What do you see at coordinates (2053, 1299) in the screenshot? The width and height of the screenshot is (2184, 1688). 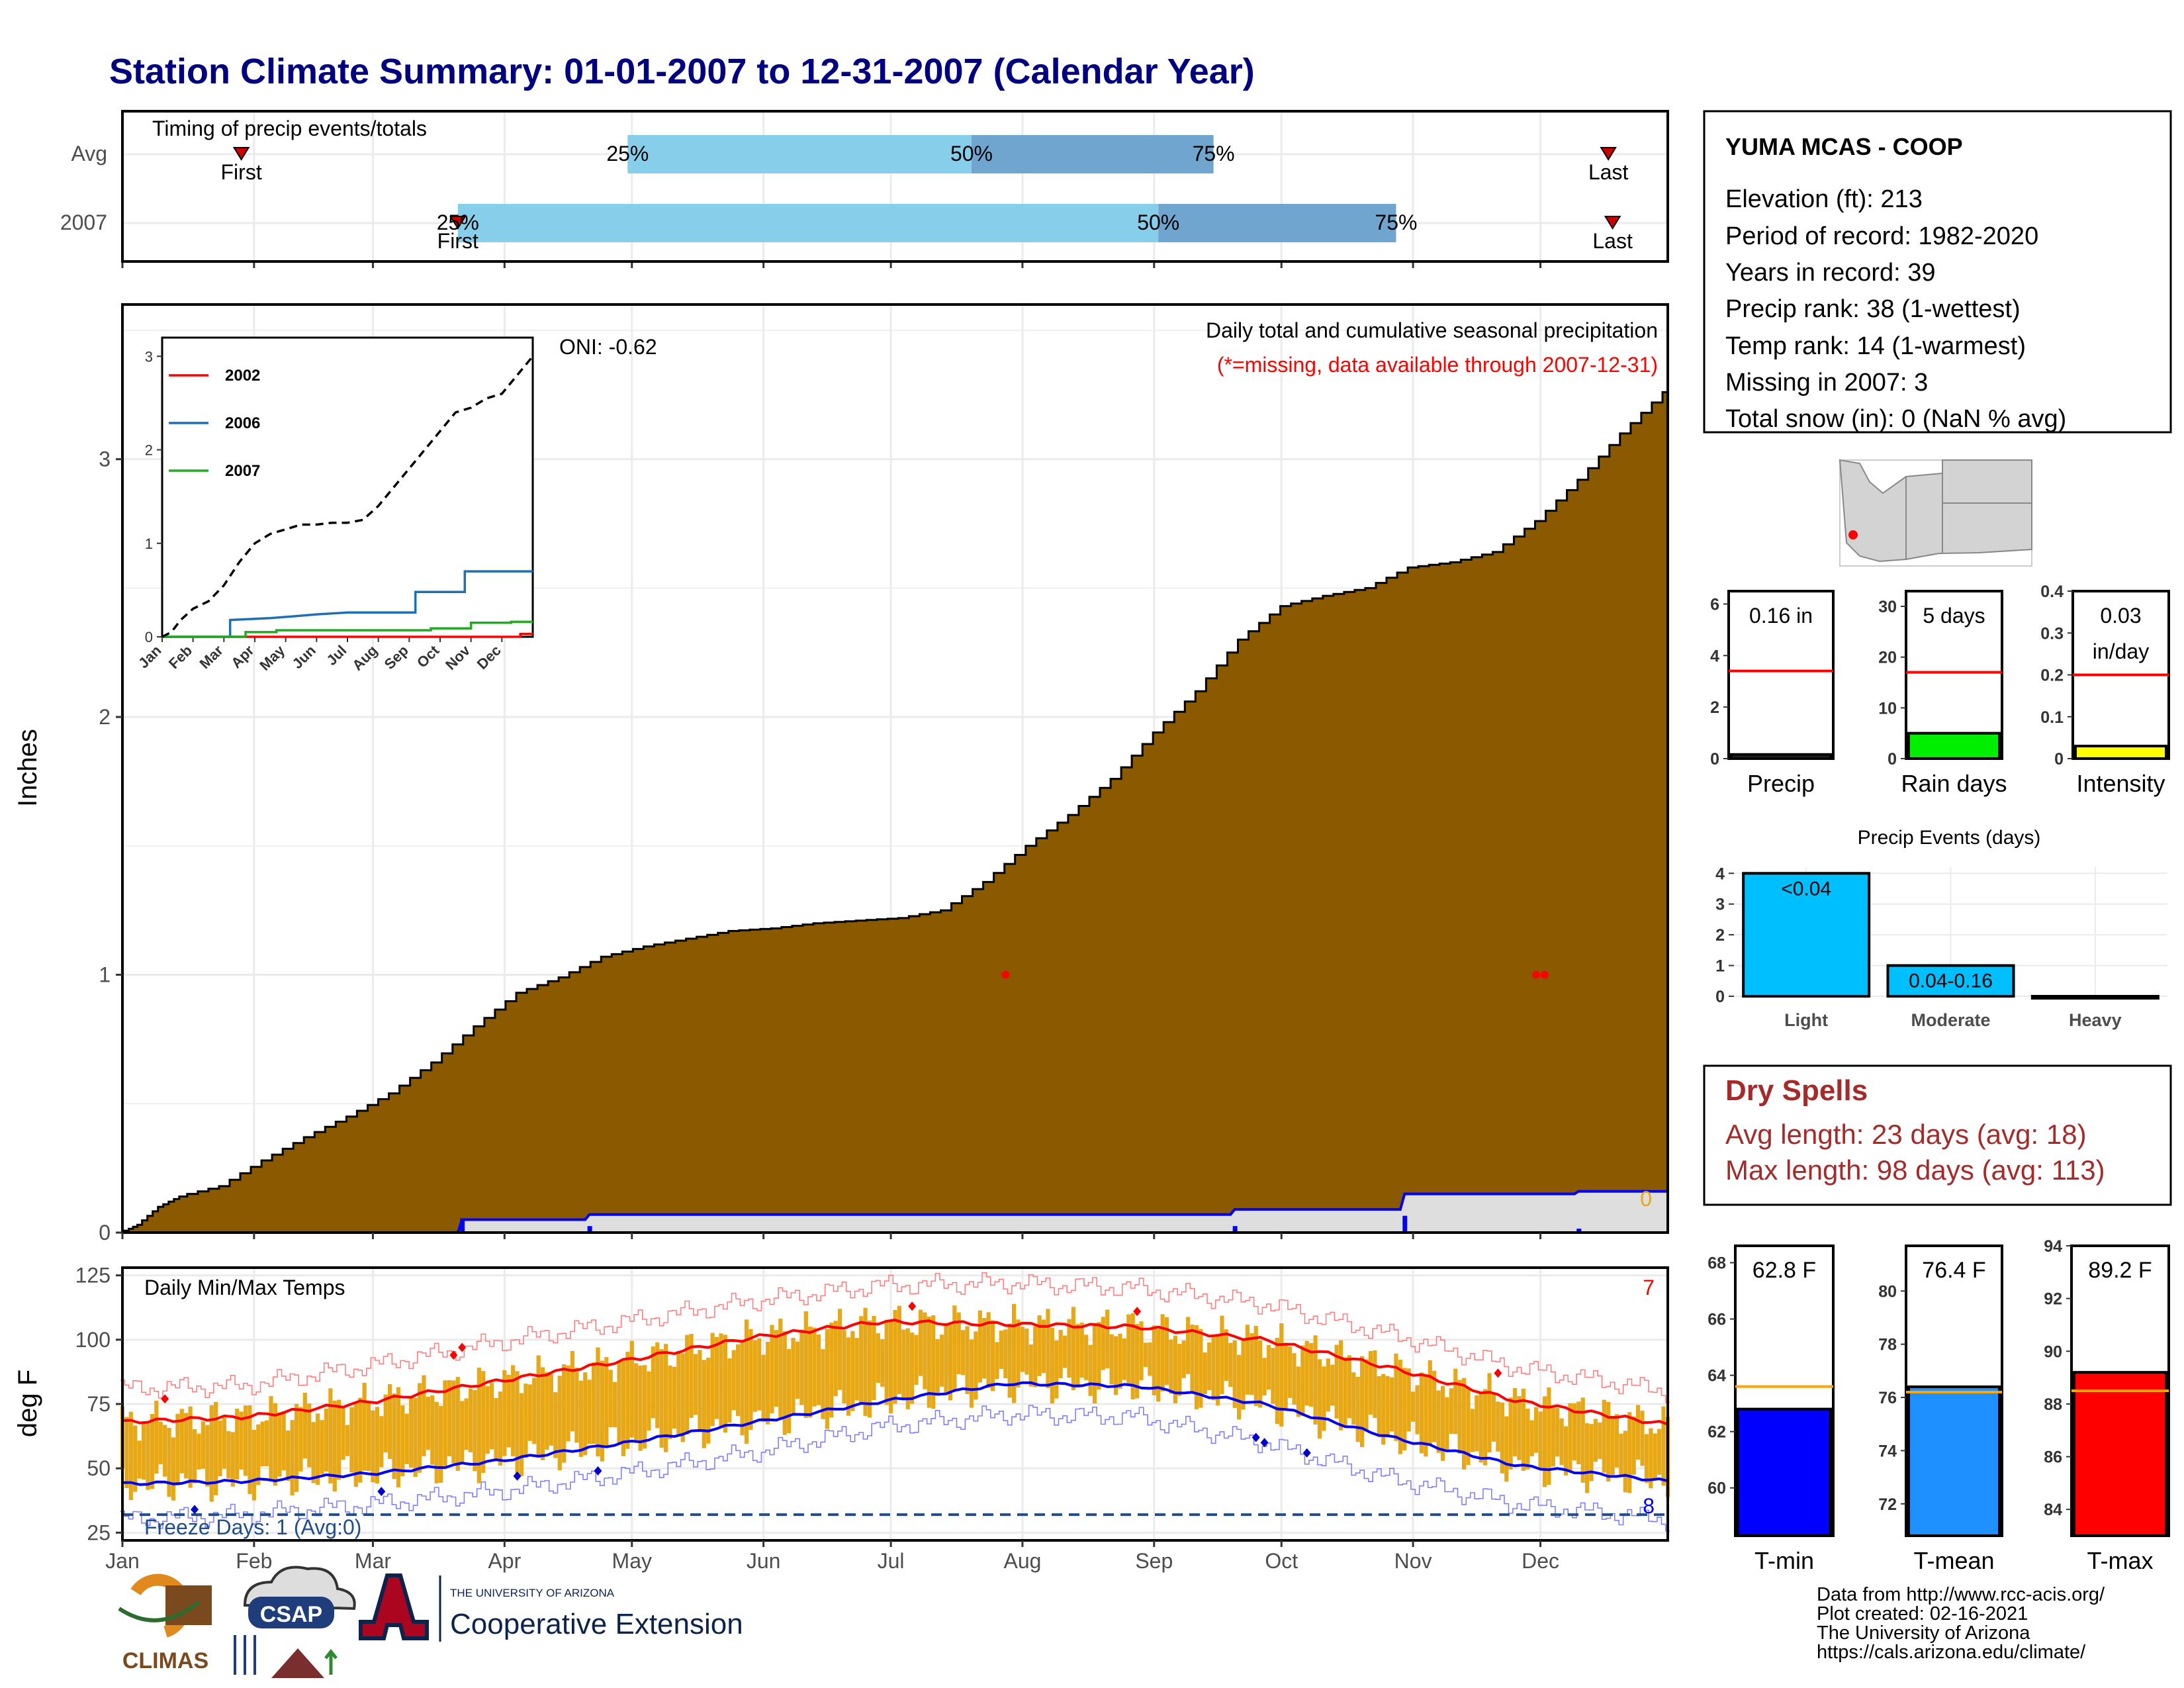 I see `summary-y-tick-label: 92` at bounding box center [2053, 1299].